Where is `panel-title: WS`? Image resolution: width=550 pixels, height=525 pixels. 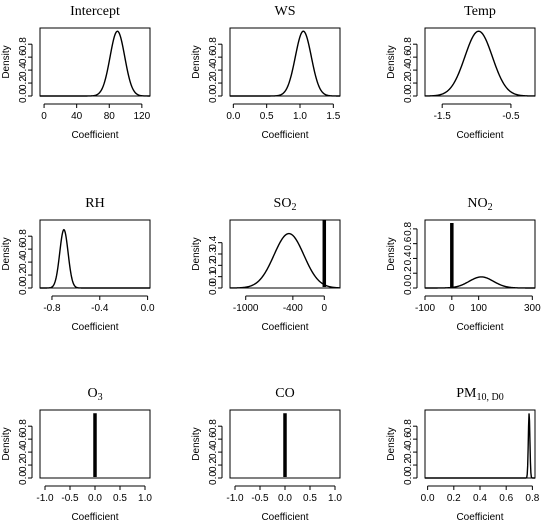
panel-title: WS is located at coordinates (285, 11).